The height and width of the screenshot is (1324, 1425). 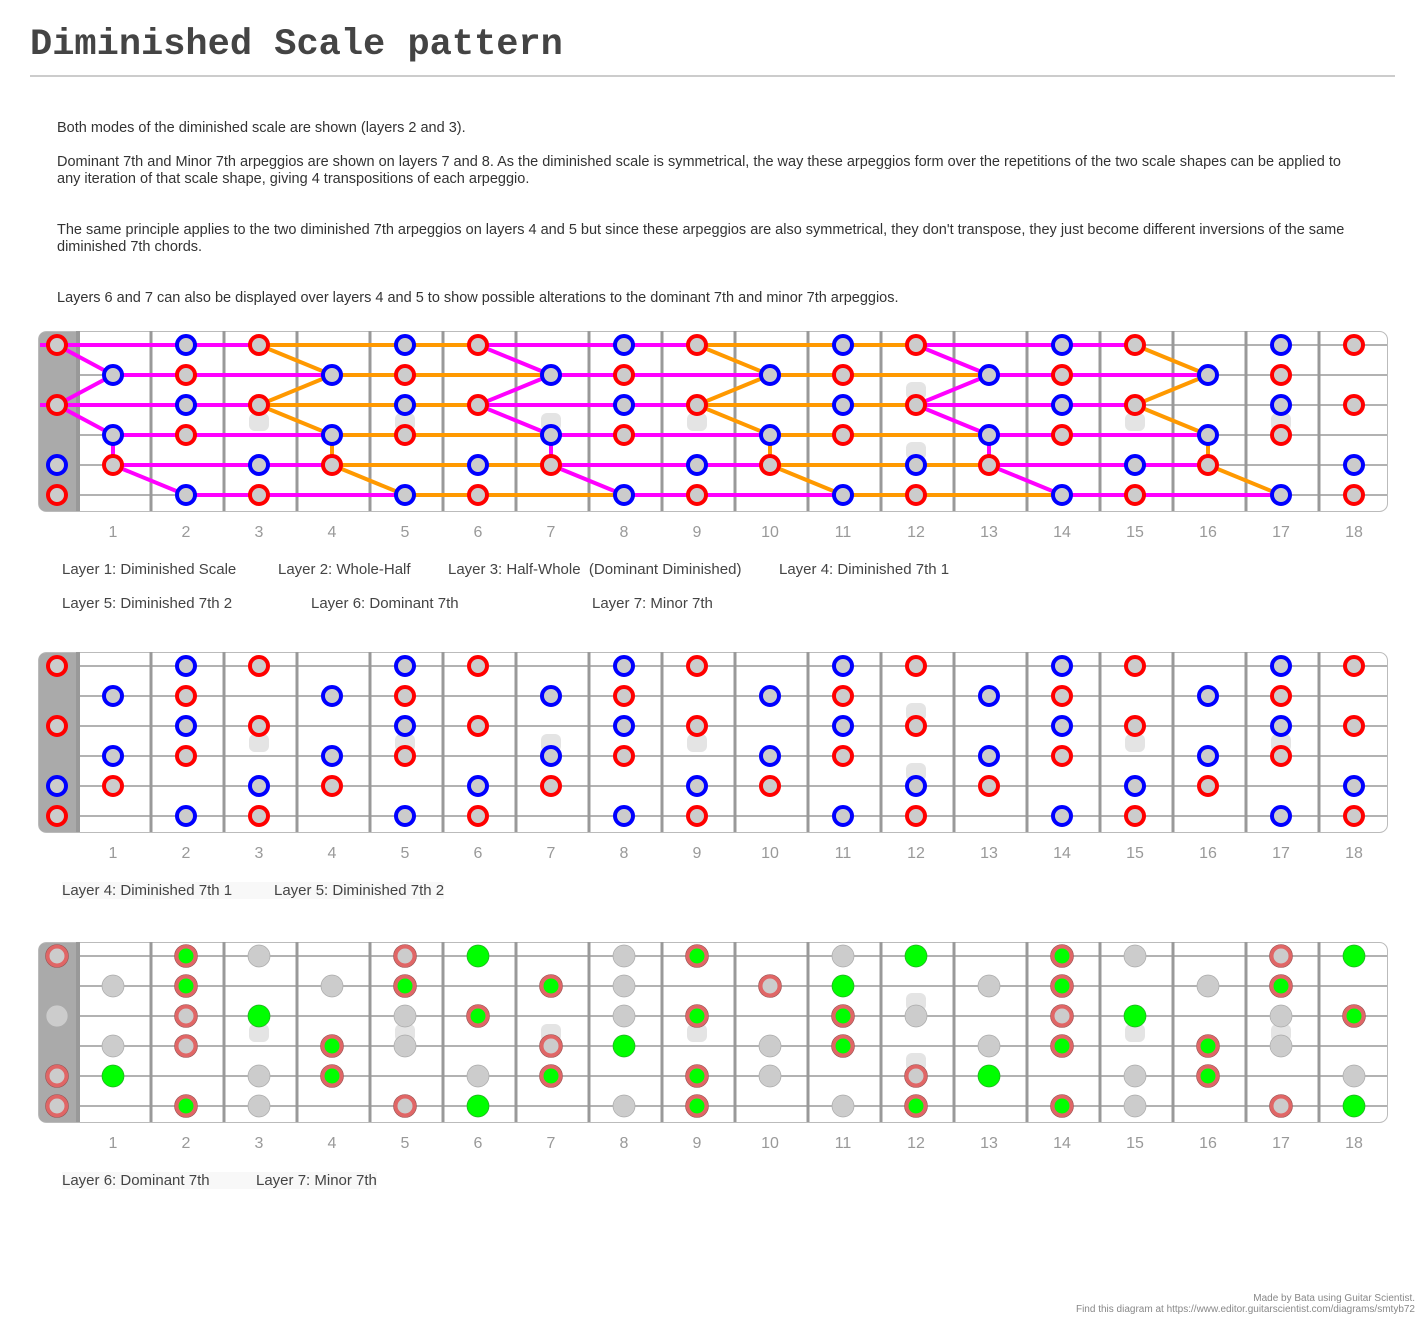 What do you see at coordinates (344, 569) in the screenshot?
I see `legend-layer-2: Layer 2: Whole-Half` at bounding box center [344, 569].